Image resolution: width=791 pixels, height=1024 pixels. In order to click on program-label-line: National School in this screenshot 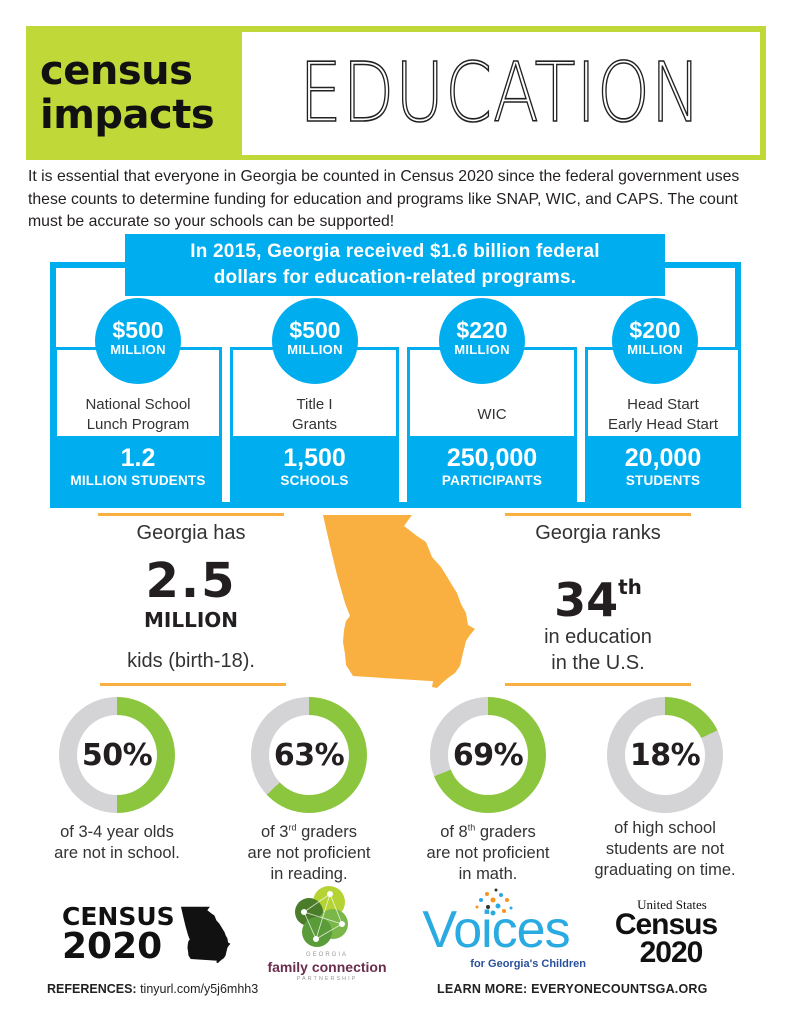, I will do `click(138, 404)`.